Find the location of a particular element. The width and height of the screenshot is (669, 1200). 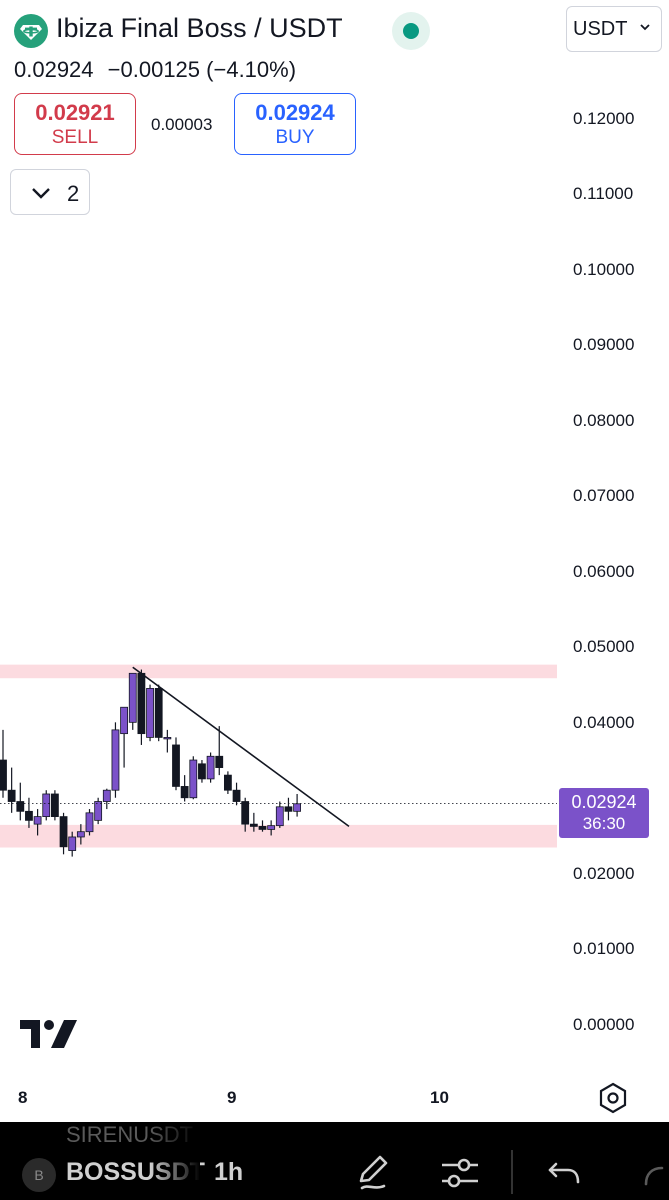

trend-line is located at coordinates (241, 747).